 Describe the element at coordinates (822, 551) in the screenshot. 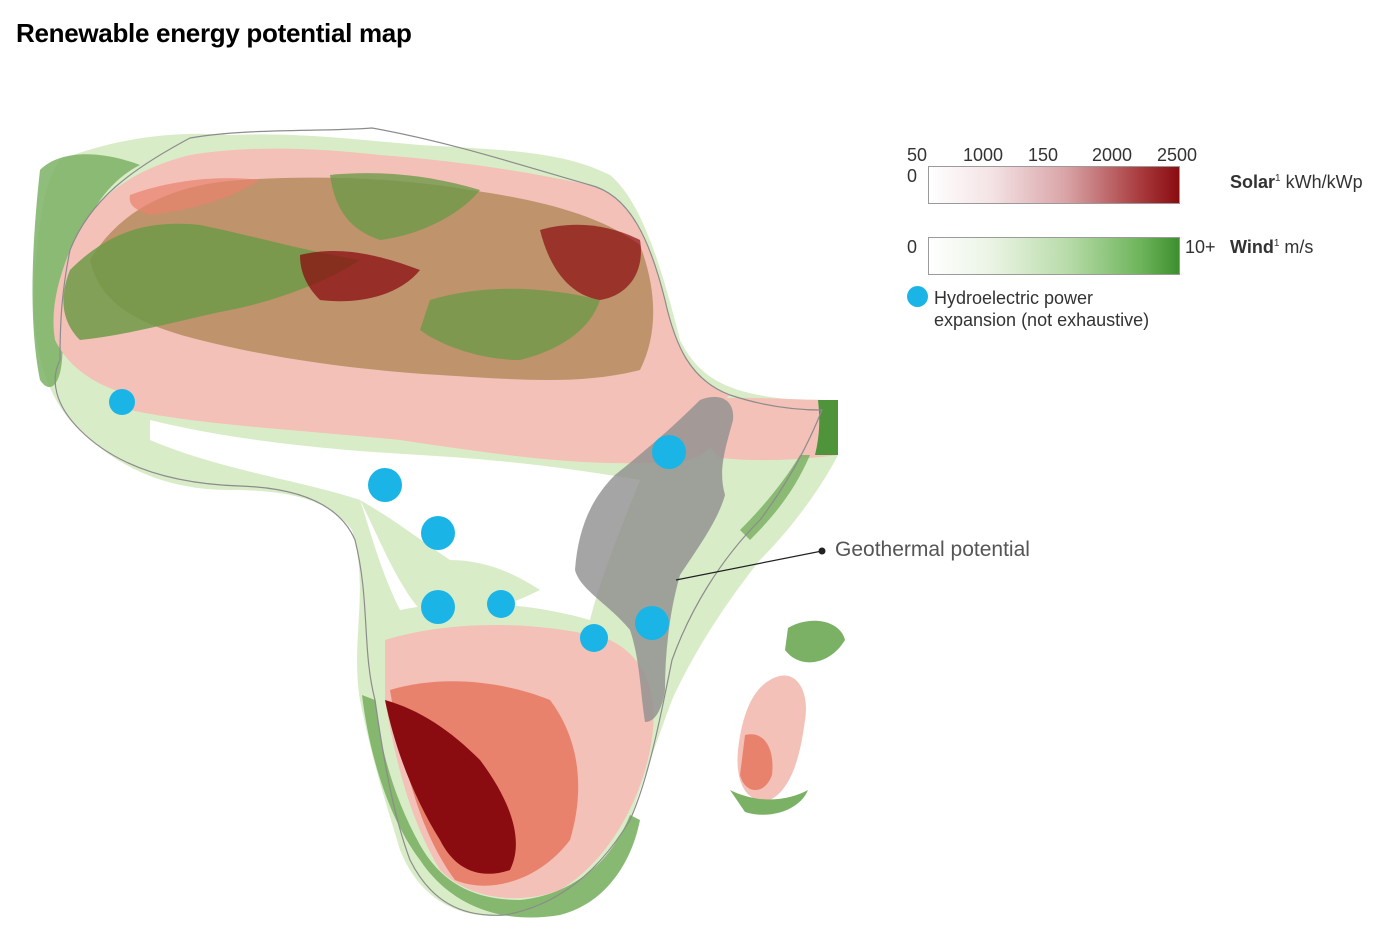

I see `geothermal-leader-dot` at that location.